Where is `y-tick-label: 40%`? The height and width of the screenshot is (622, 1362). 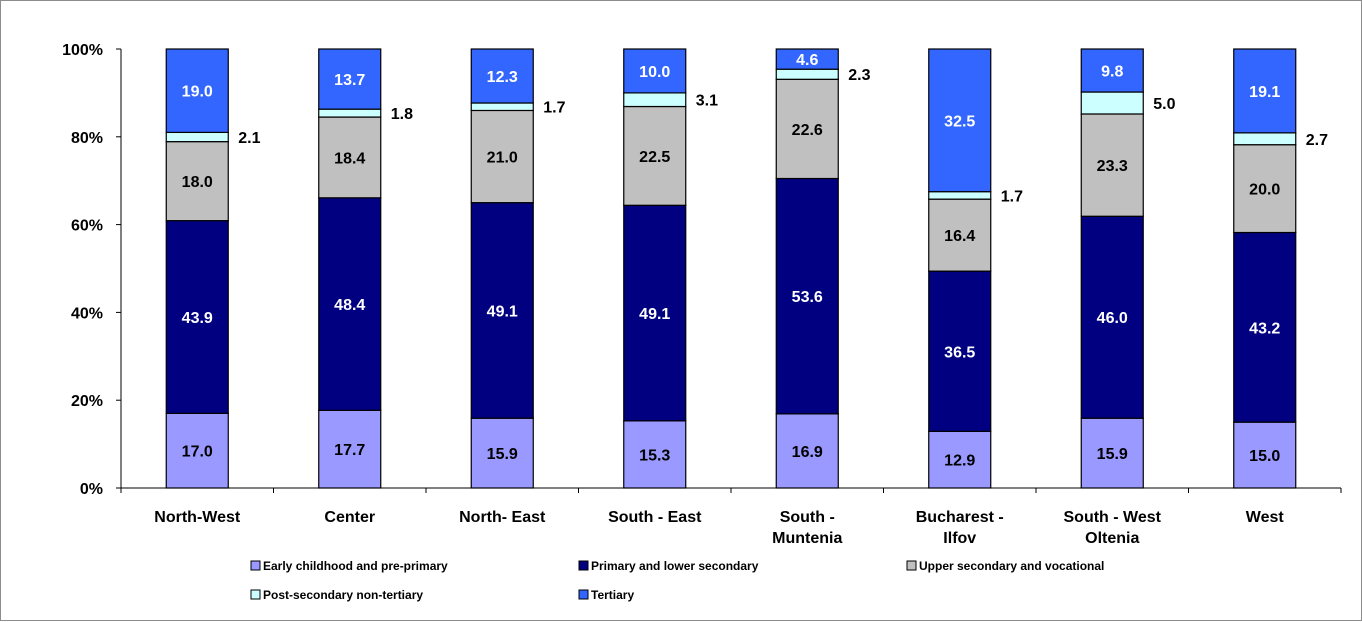
y-tick-label: 40% is located at coordinates (87, 313).